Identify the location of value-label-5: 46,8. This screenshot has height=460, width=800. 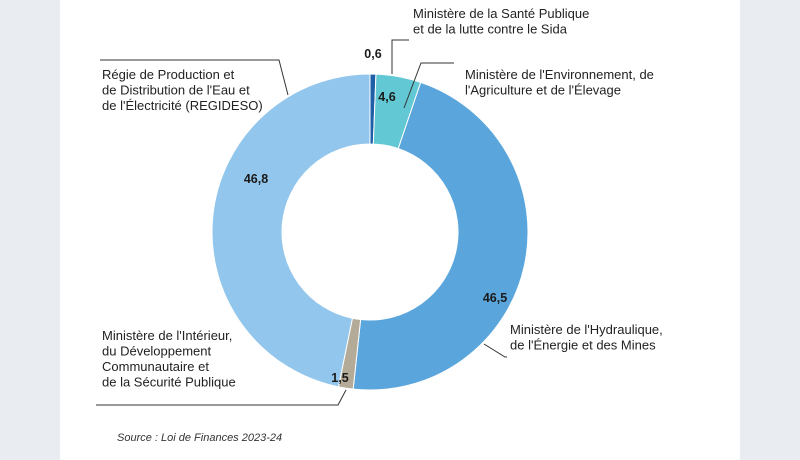
(256, 179).